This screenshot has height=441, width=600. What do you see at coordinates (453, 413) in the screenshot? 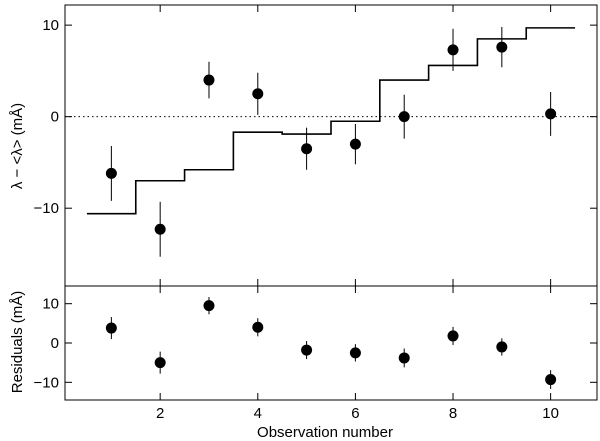
I see `residuals-x-tick-label: 8` at bounding box center [453, 413].